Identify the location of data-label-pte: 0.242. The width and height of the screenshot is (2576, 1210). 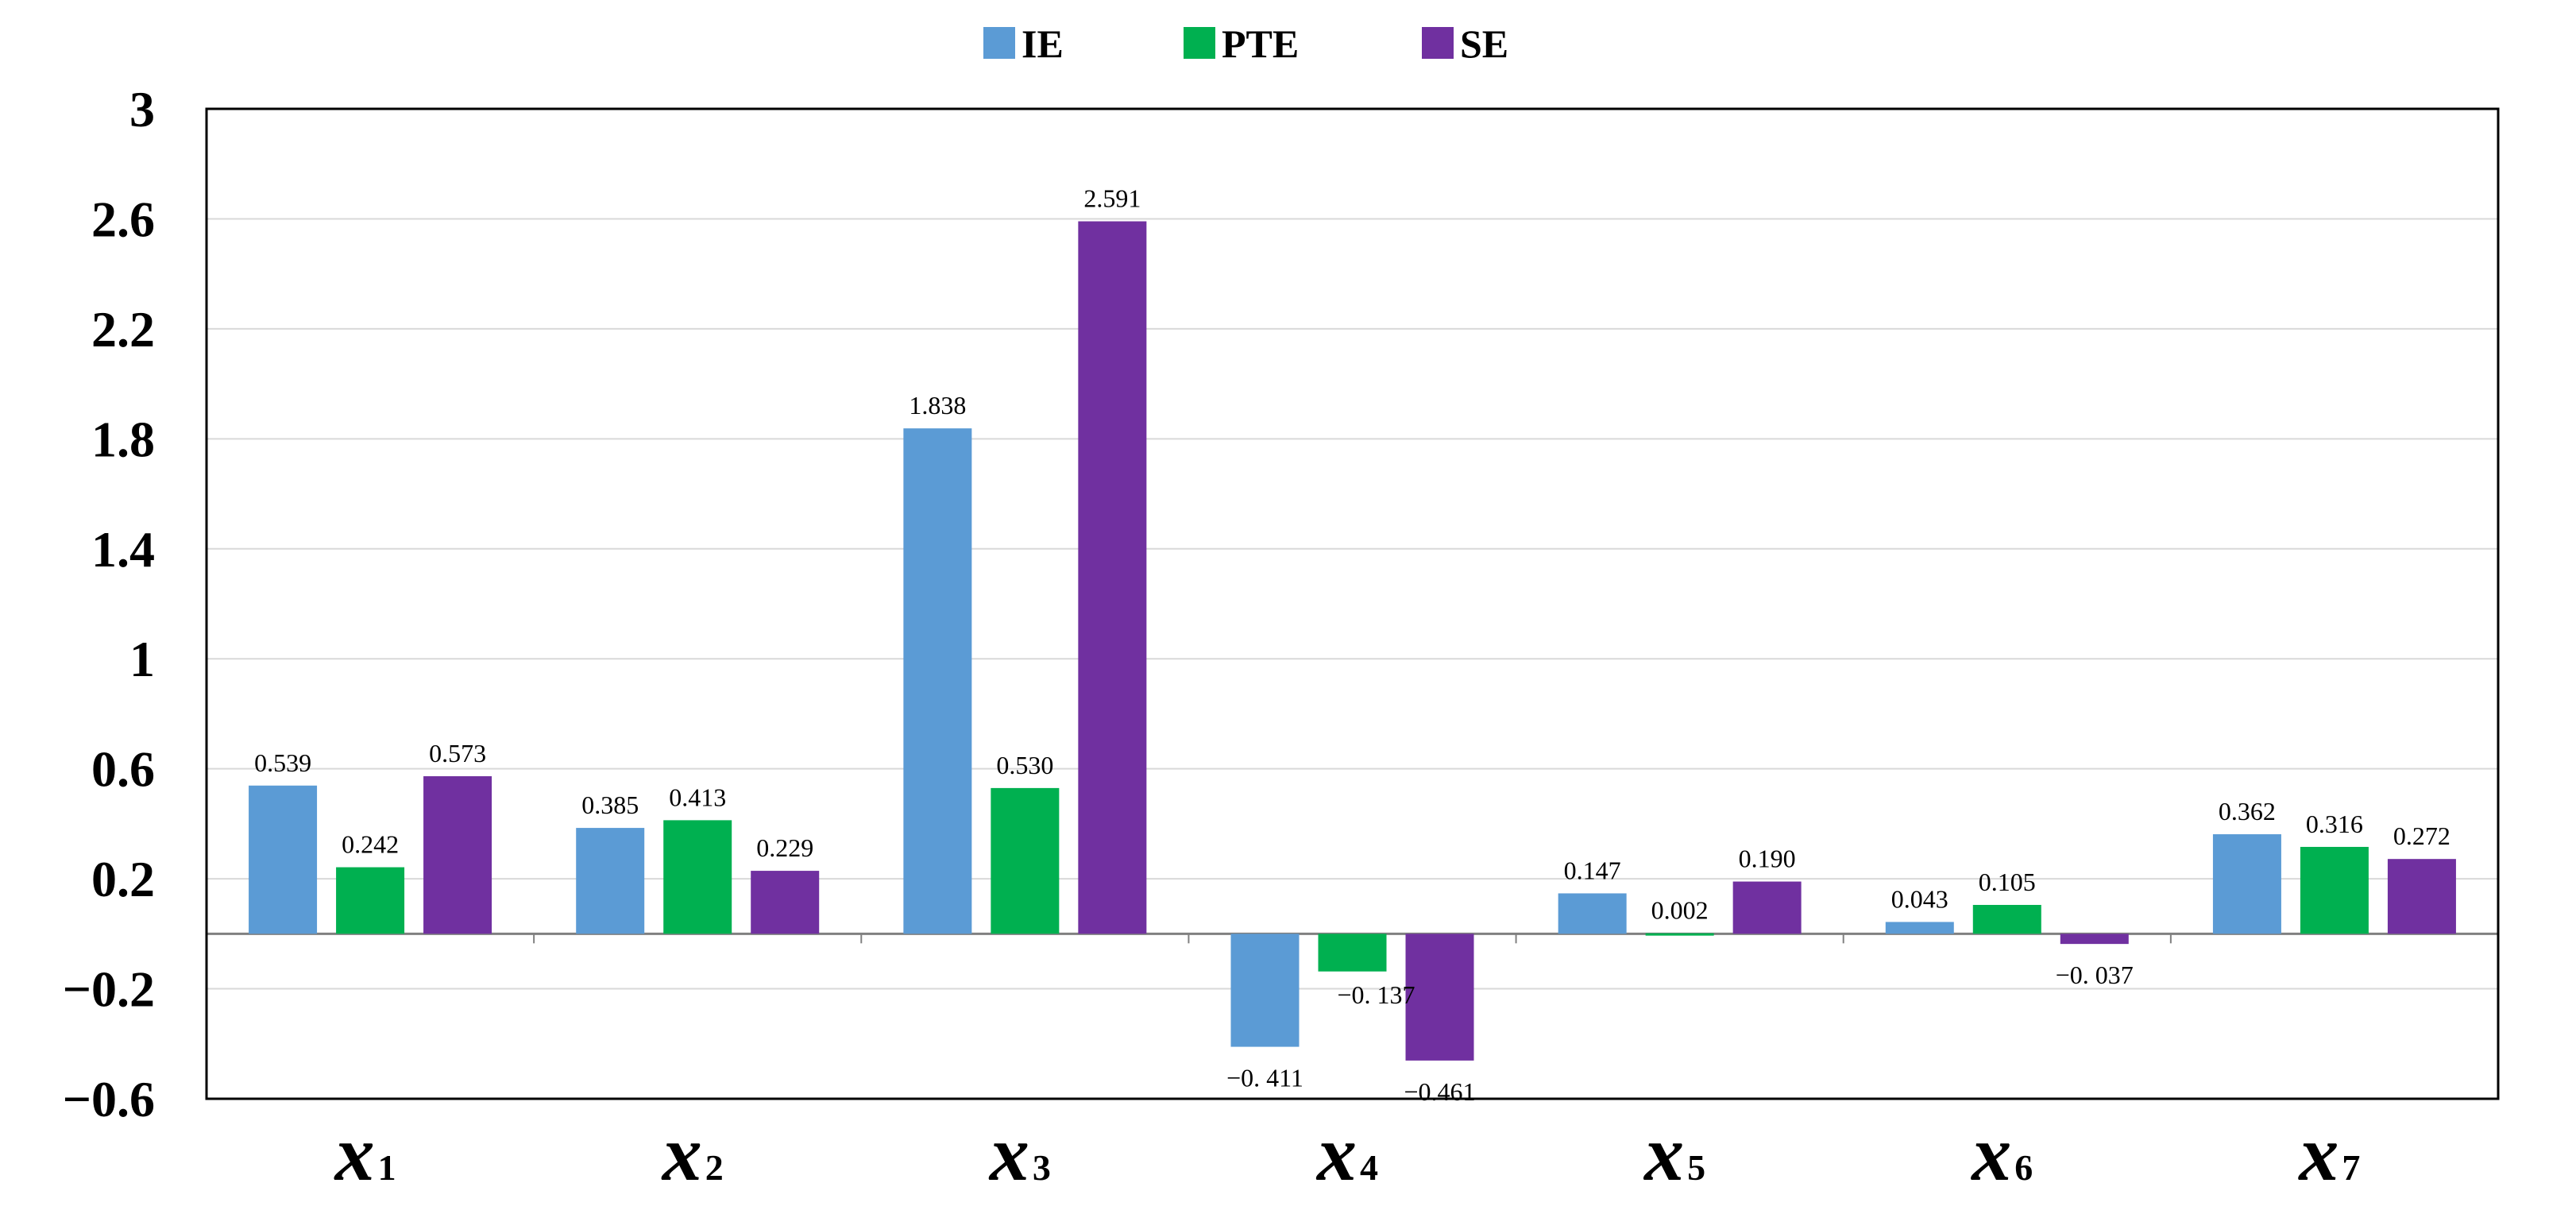
(370, 845).